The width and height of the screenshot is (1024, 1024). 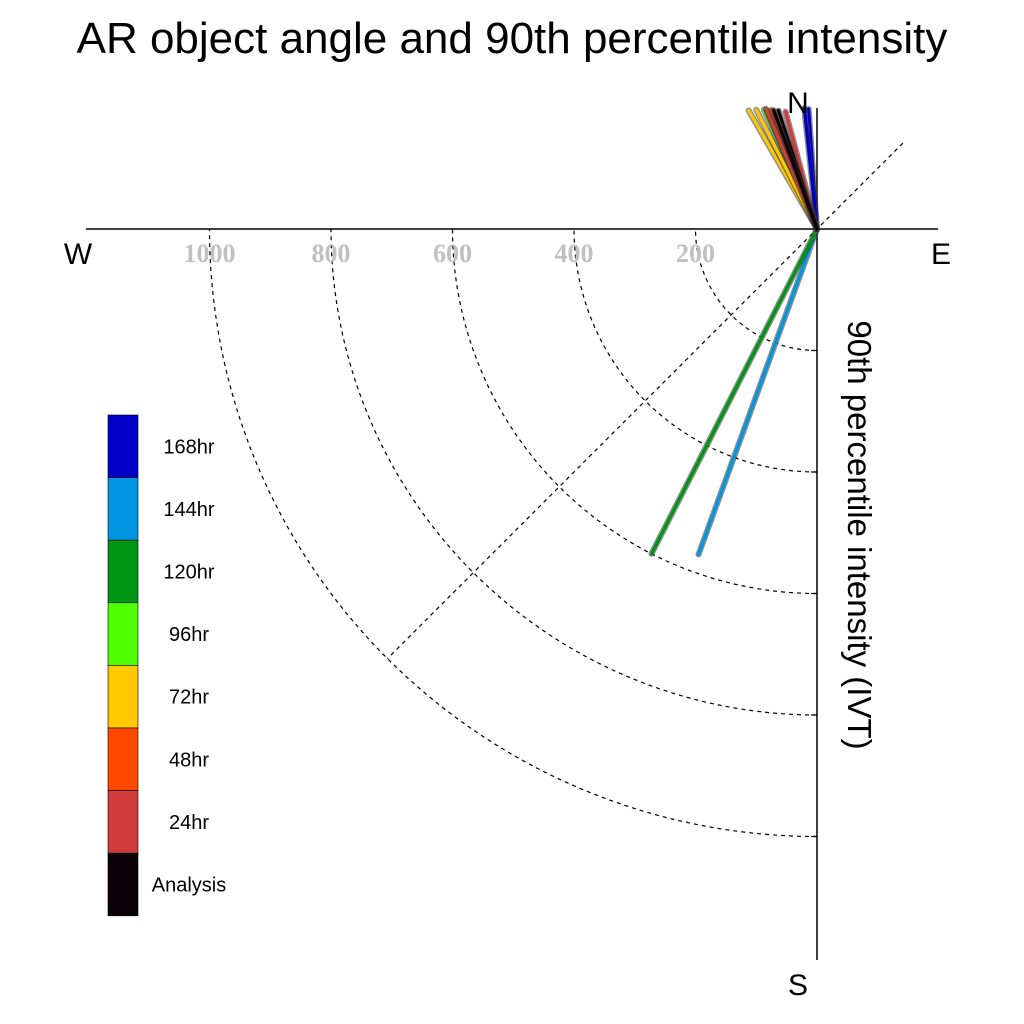 I want to click on legend-label: 96hr, so click(x=189, y=635).